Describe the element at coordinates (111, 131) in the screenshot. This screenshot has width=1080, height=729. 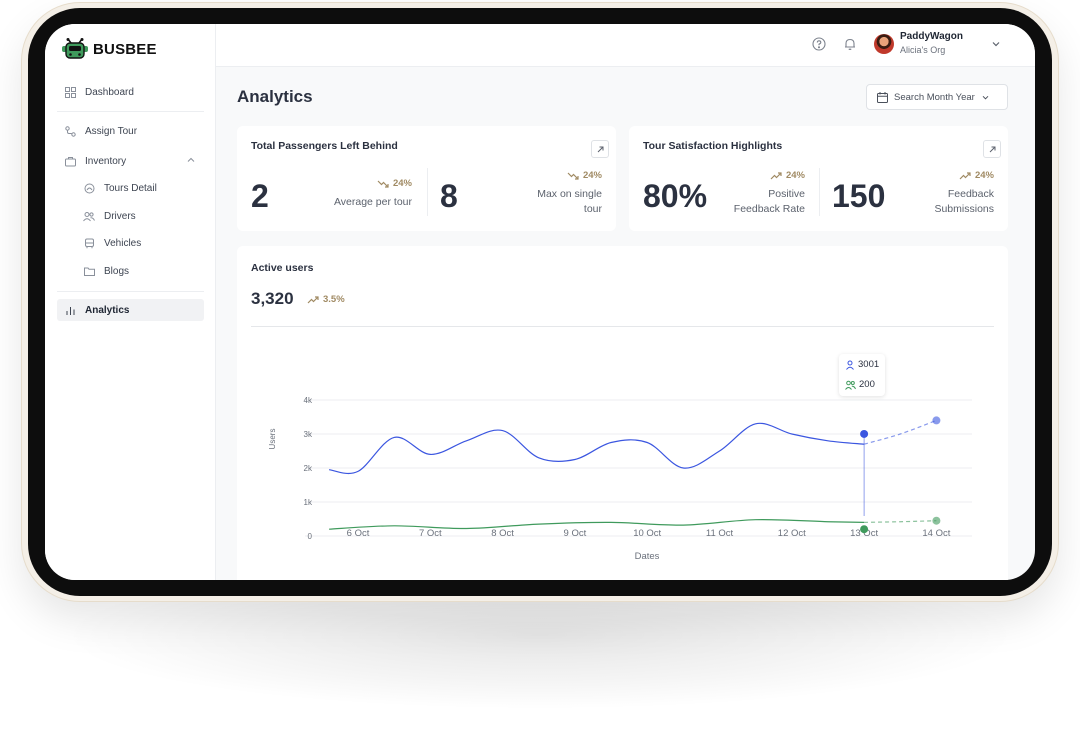
I see `sidebar-item-label: Assign Tour` at that location.